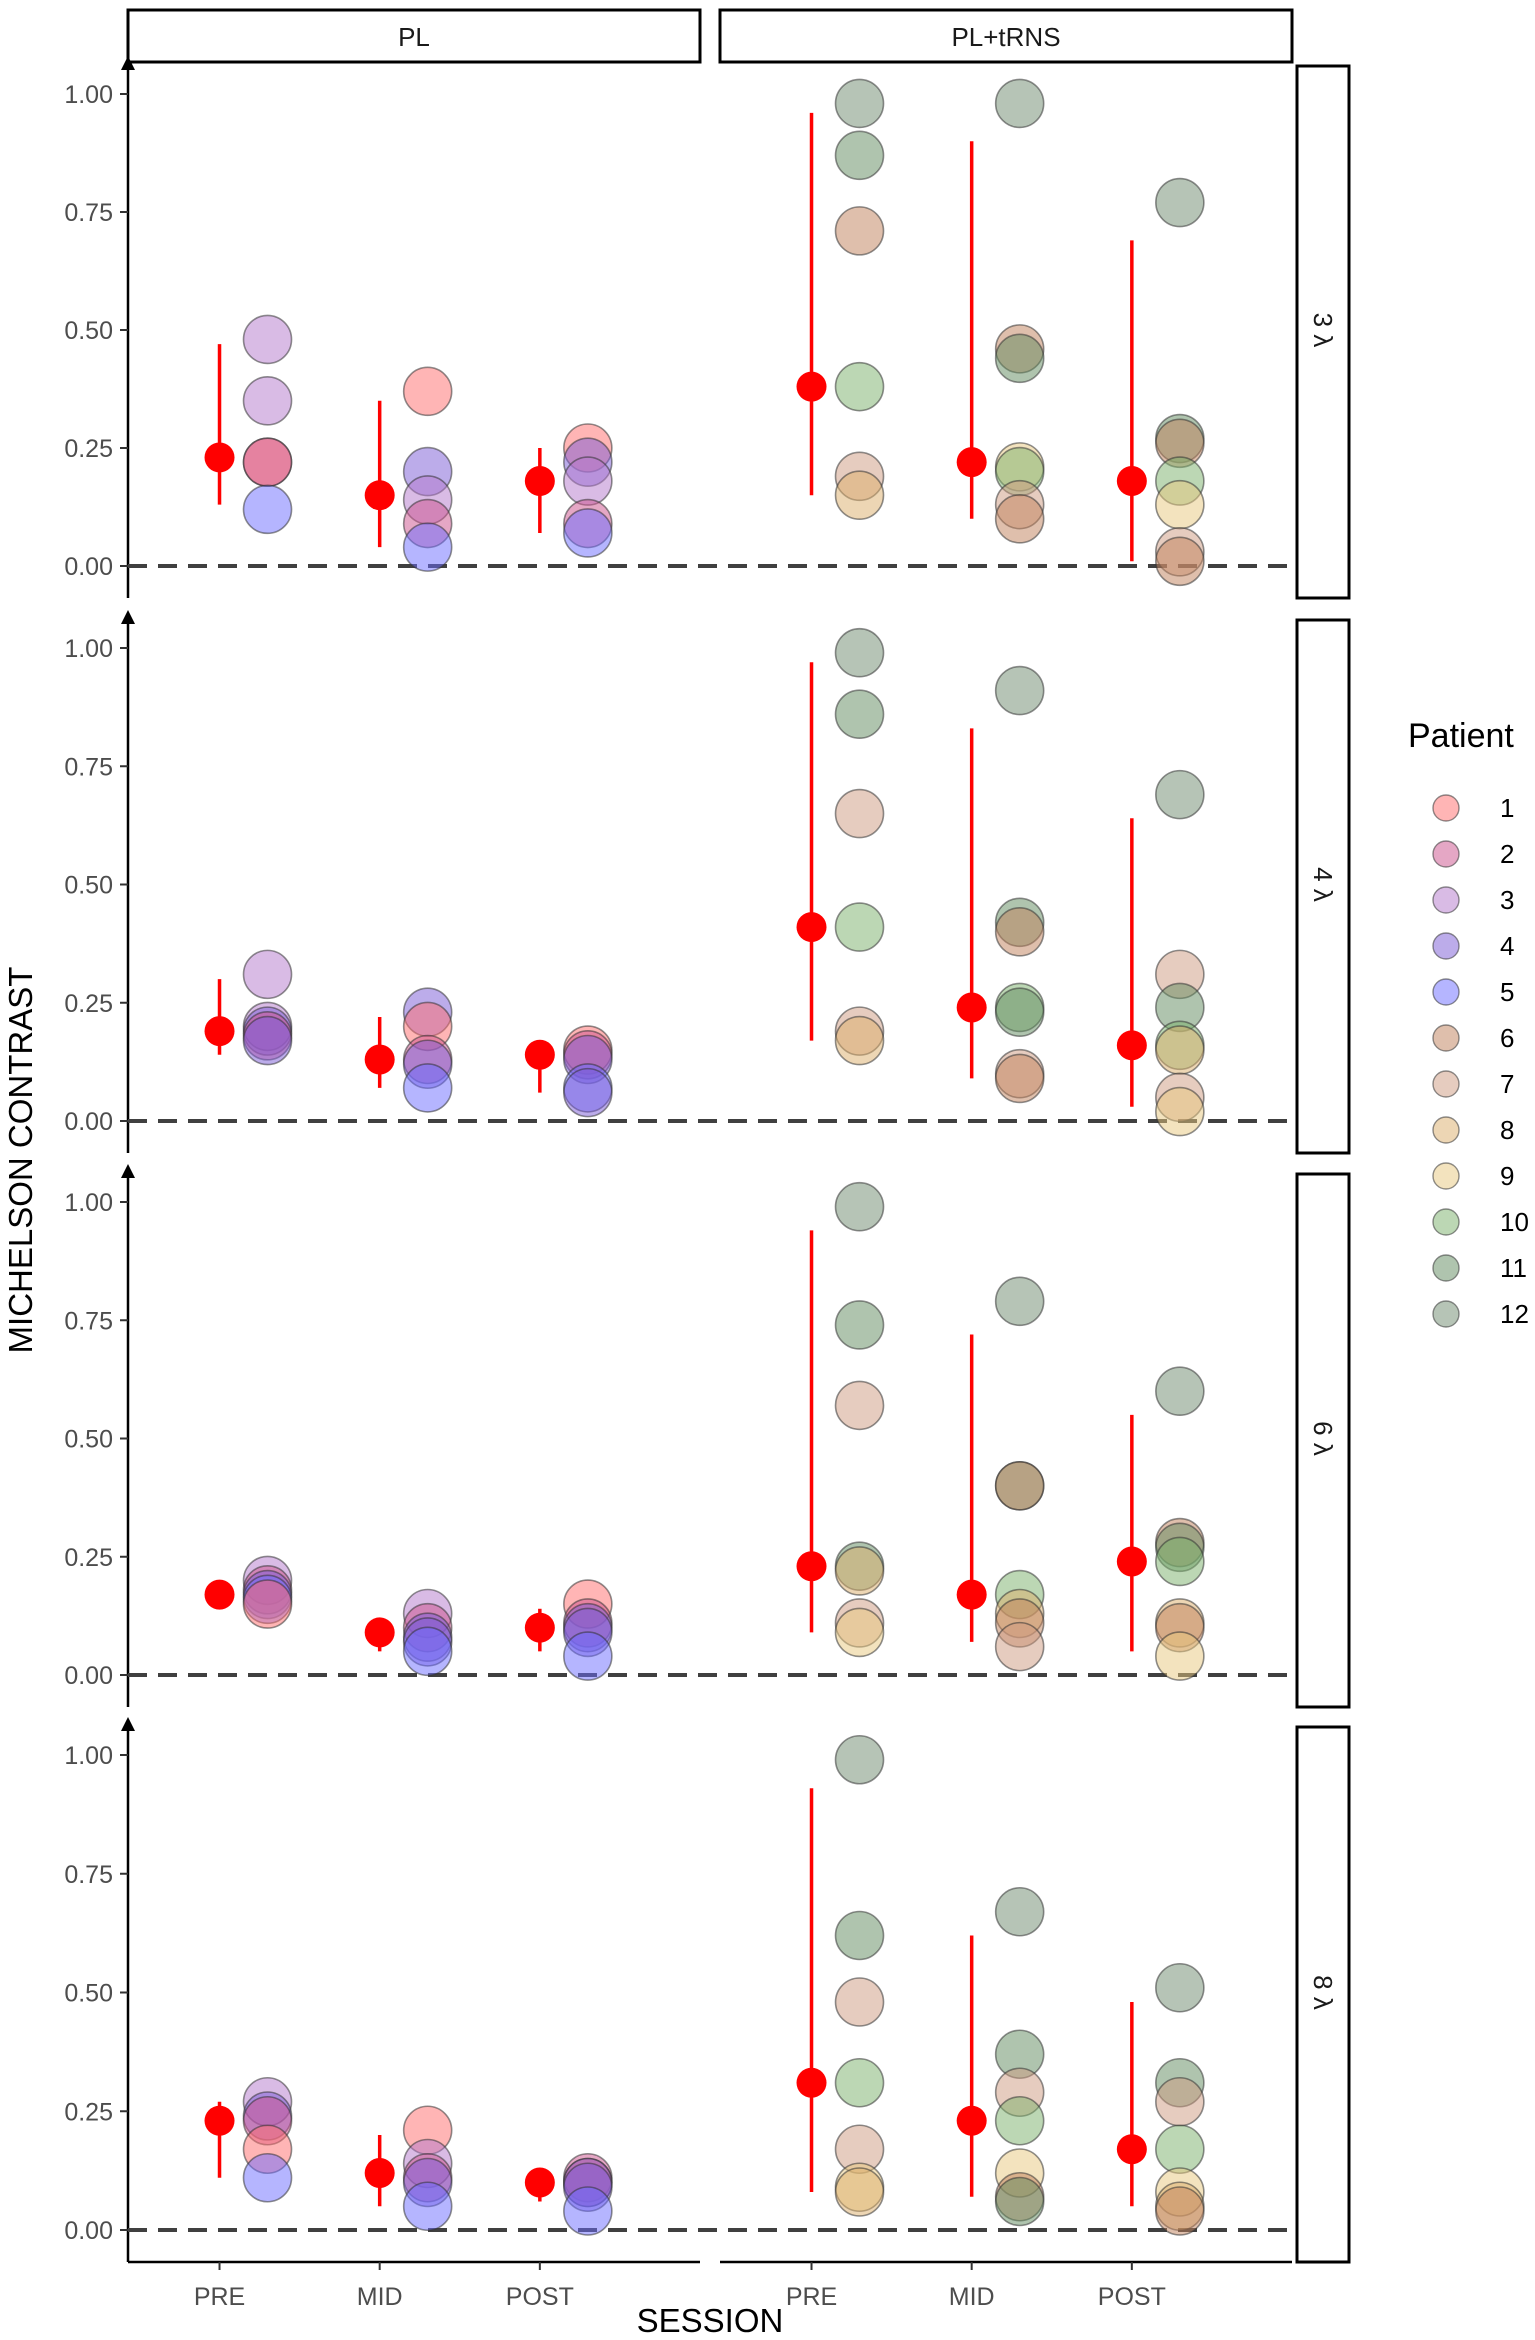  Describe the element at coordinates (1507, 946) in the screenshot. I see `legend-label: 4` at that location.